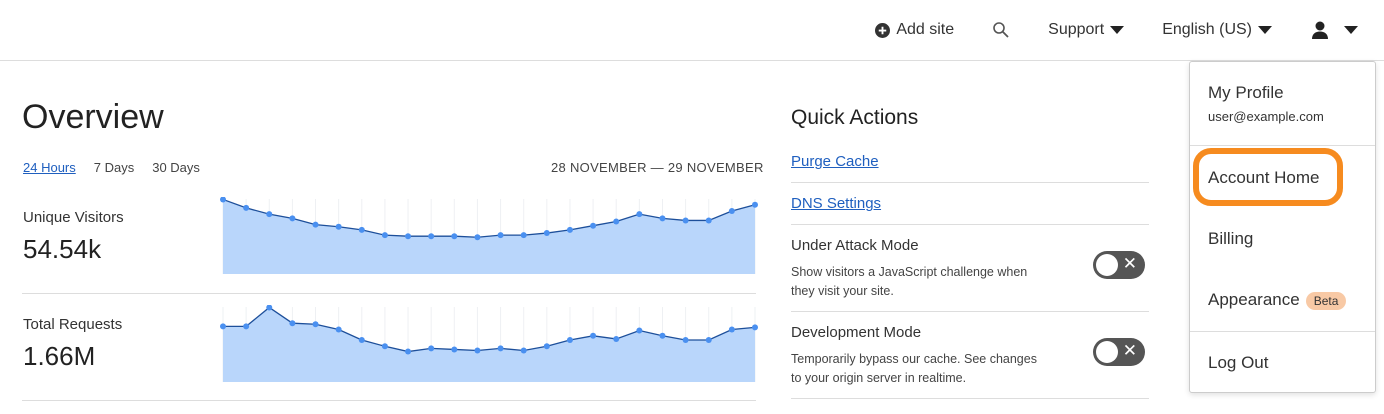  I want to click on search-icon, so click(1001, 30).